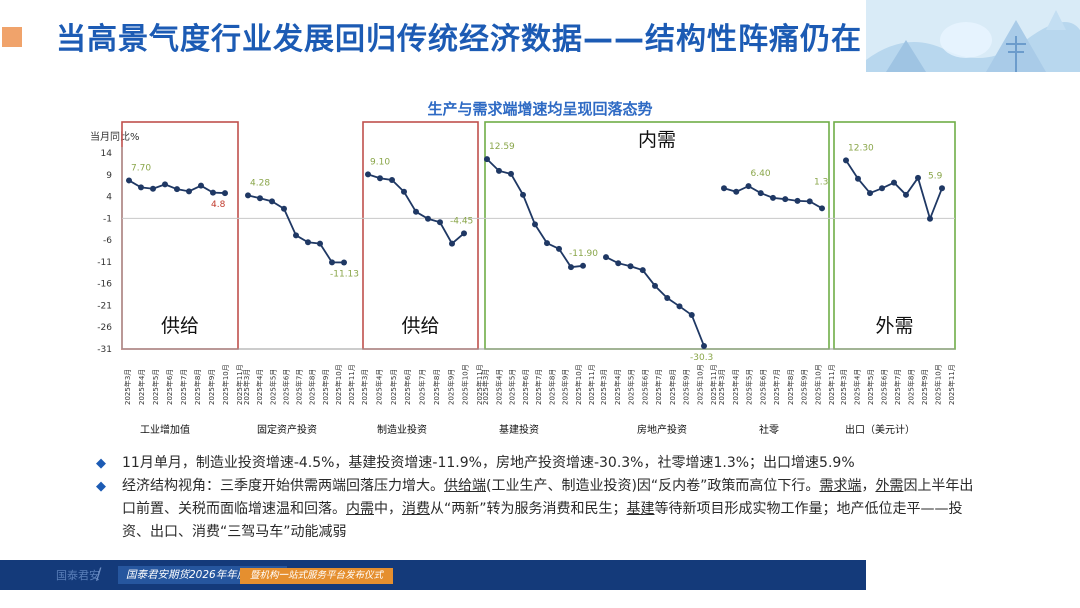 Image resolution: width=1080 pixels, height=608 pixels. What do you see at coordinates (653, 486) in the screenshot?
I see `bullet-text-part: (工业生产、制造业投资)因“反内卷”政策而高位下行。` at bounding box center [653, 486].